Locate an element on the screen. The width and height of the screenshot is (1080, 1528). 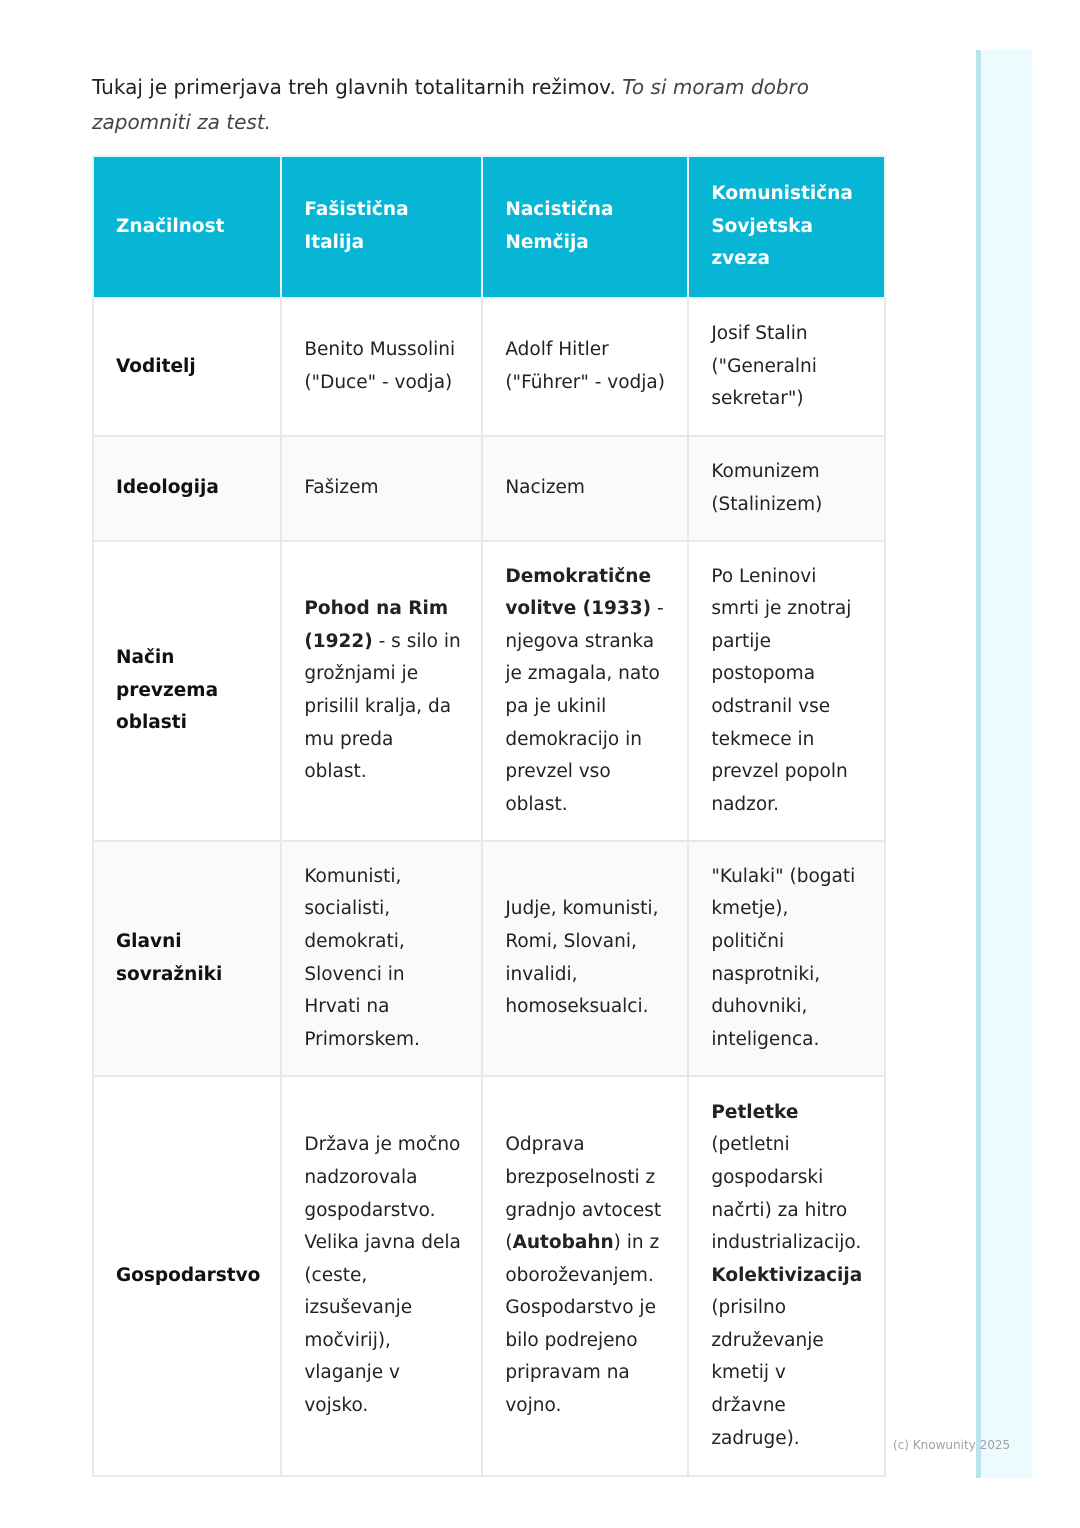
intro-italic: To si moram dobro zapomniti za test. is located at coordinates (450, 104).